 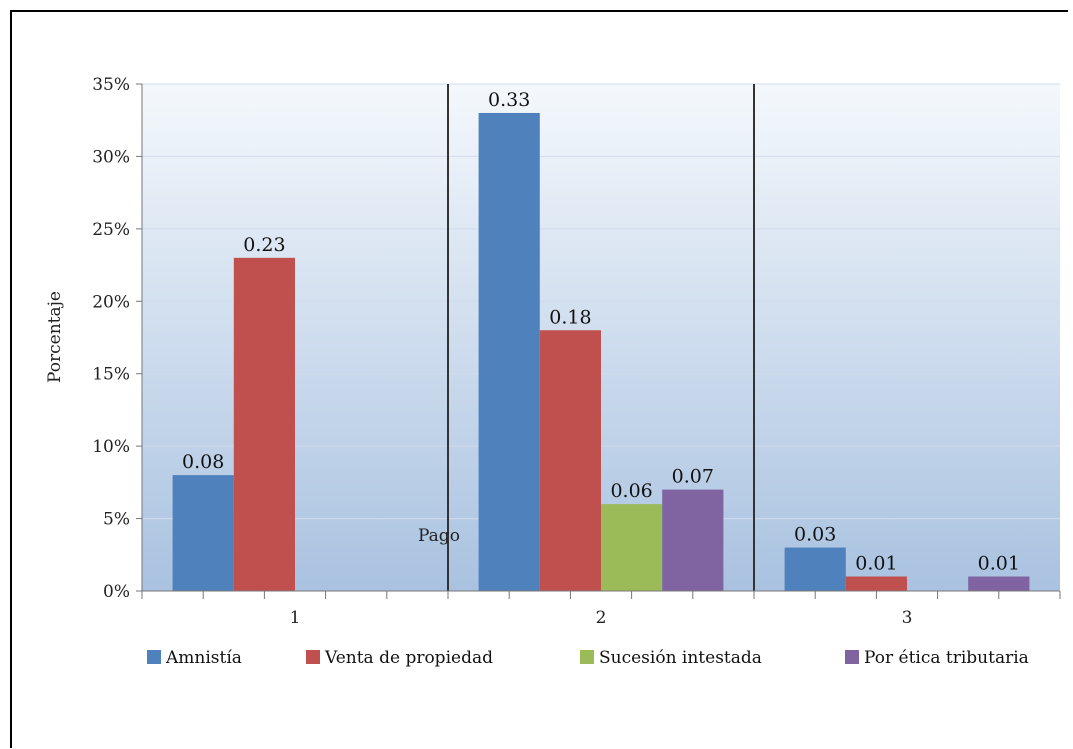 I want to click on annotation-text: Pago, so click(x=439, y=536).